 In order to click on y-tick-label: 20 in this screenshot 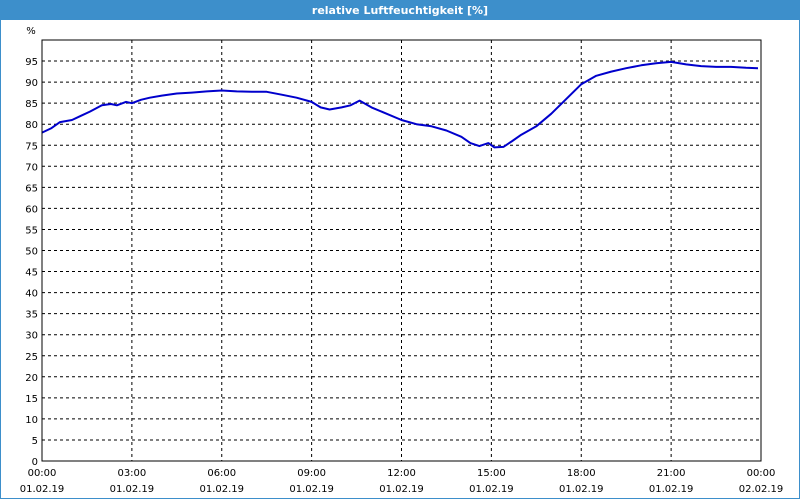, I will do `click(31, 378)`.